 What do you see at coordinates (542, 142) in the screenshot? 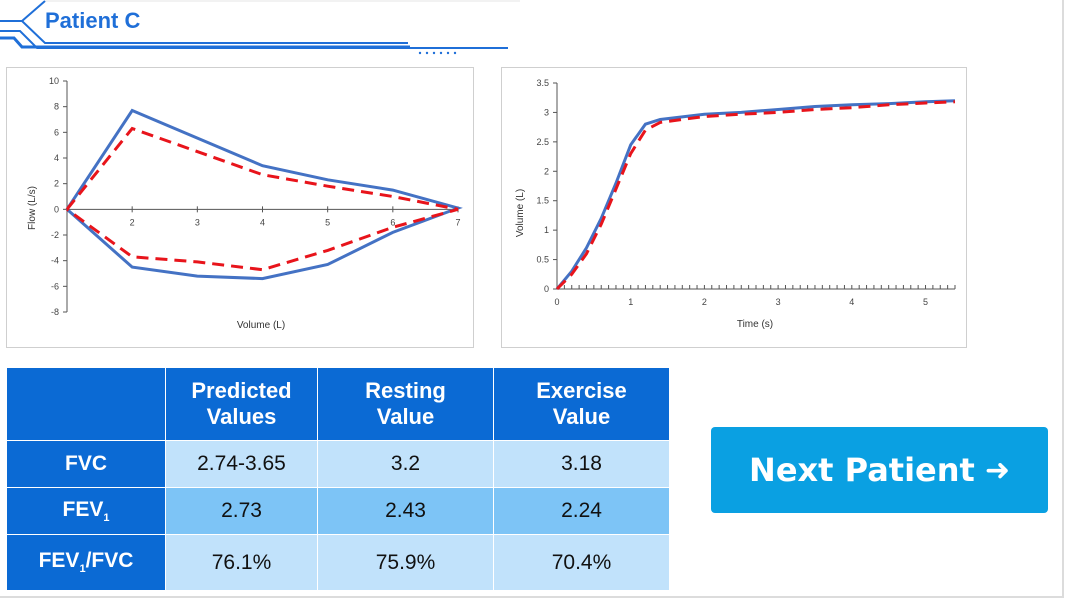
I see `volume-ytick-label: 2.5` at bounding box center [542, 142].